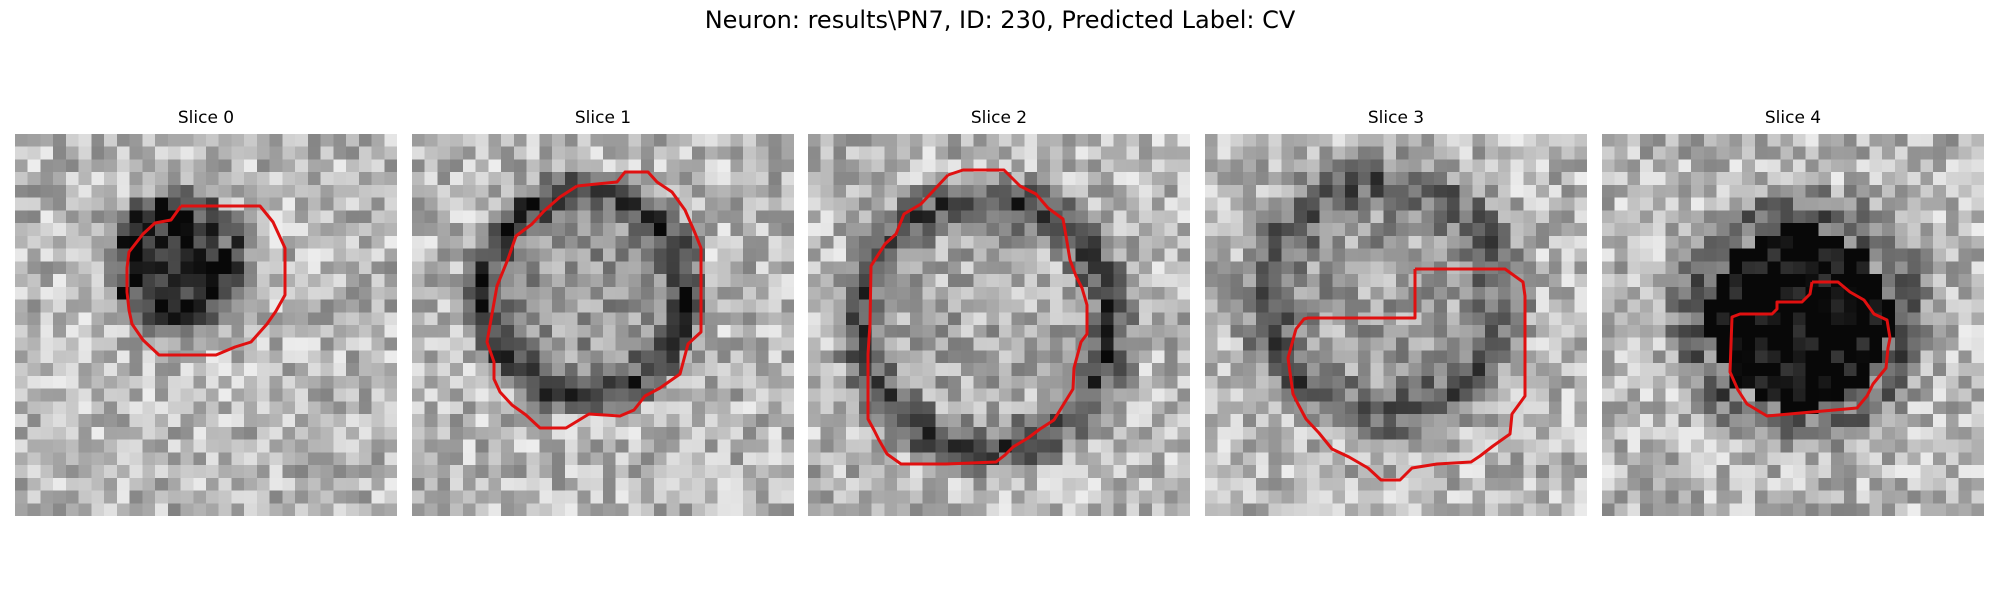 Image resolution: width=2000 pixels, height=600 pixels. Describe the element at coordinates (603, 118) in the screenshot. I see `slice-title-1: Slice 1` at that location.